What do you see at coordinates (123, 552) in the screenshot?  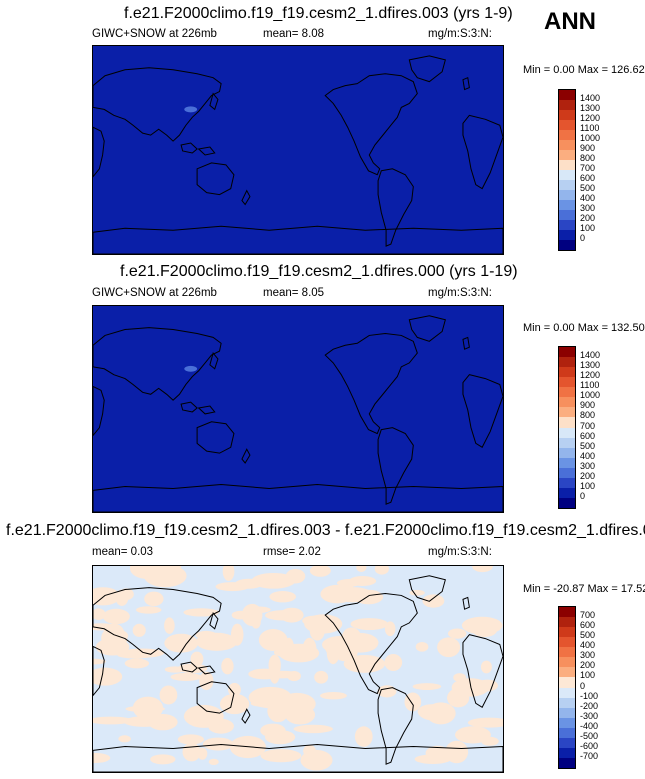 I see `panel-3-mean-label: mean= 0.03` at bounding box center [123, 552].